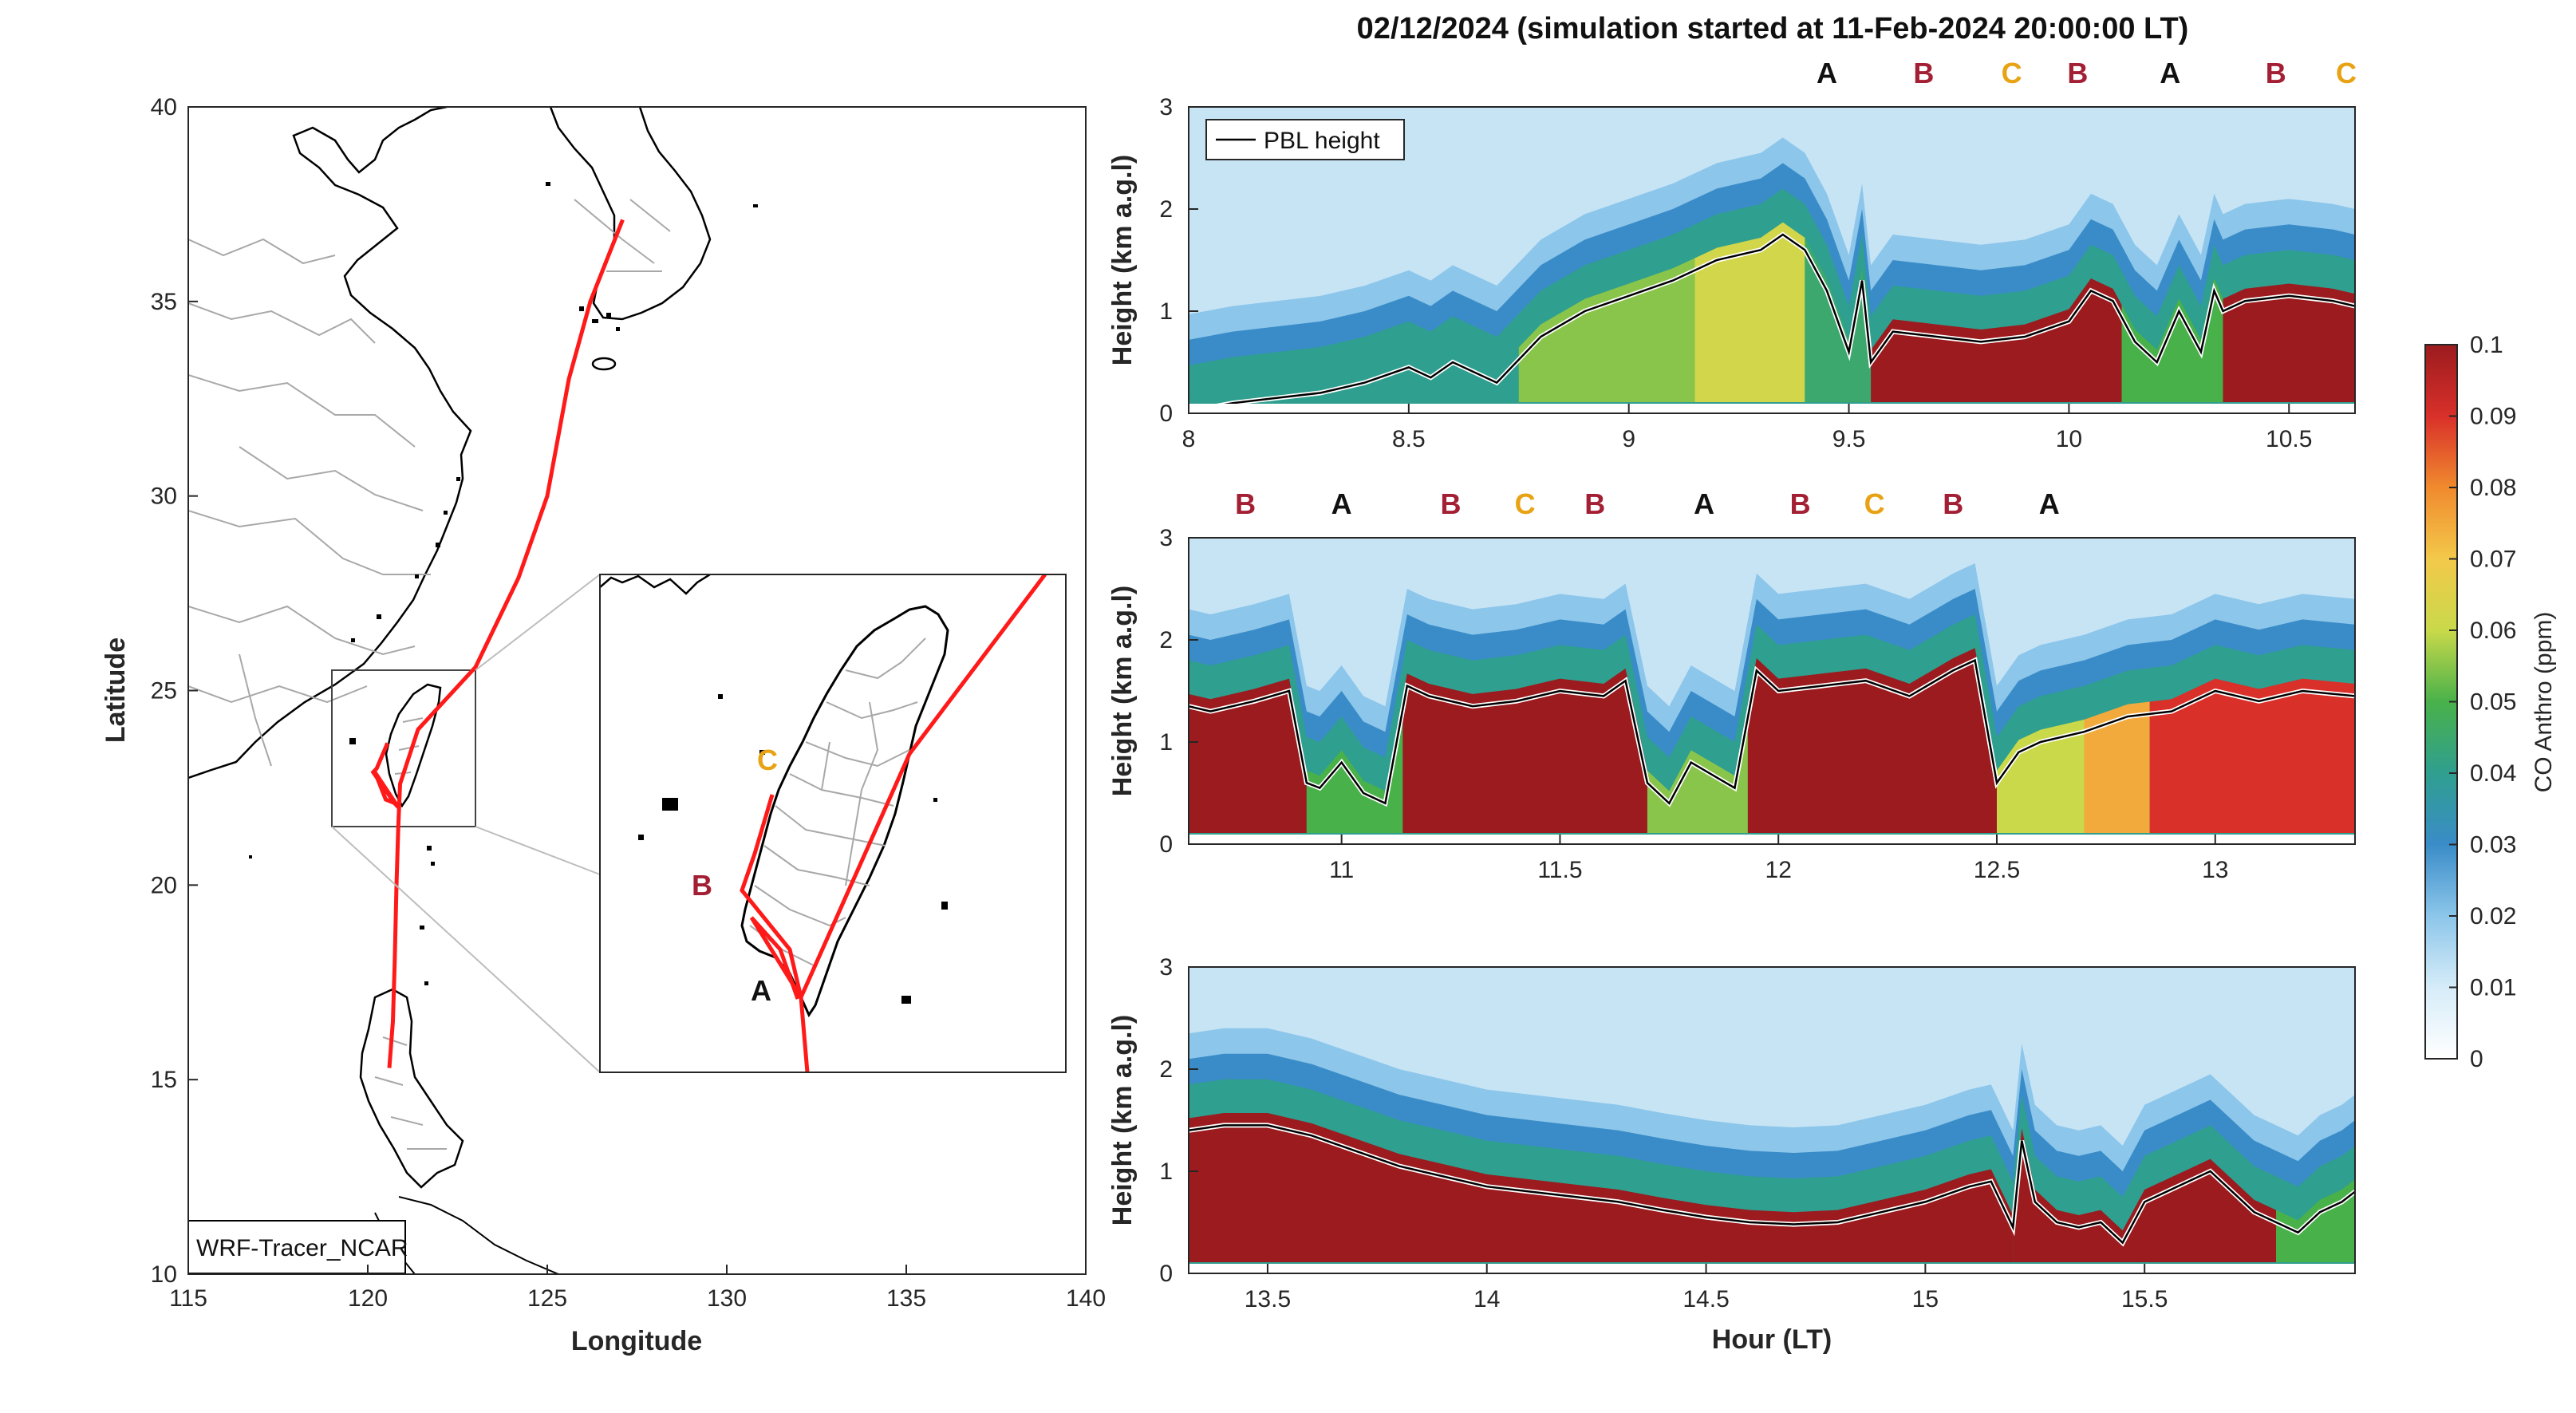 Image resolution: width=2576 pixels, height=1413 pixels. I want to click on map-y-ticks: 10 15 20 25 30 35 40, so click(175, 691).